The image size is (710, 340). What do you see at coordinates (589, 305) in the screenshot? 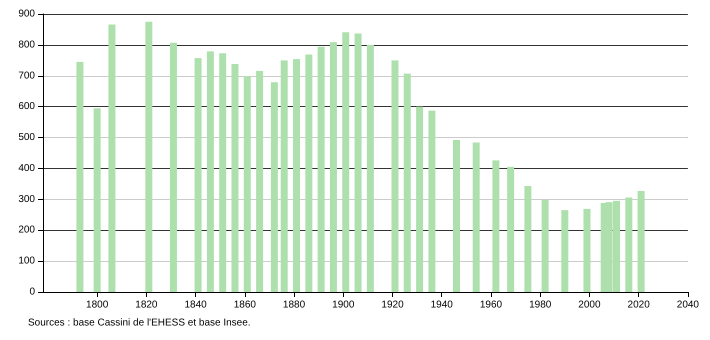
I see `x-tick-label: 2000` at bounding box center [589, 305].